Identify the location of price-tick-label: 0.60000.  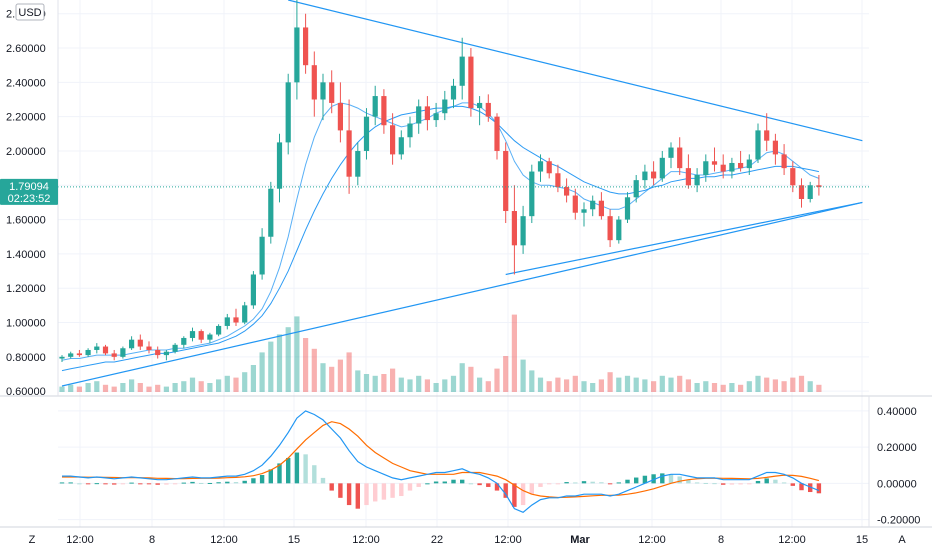
(26, 392).